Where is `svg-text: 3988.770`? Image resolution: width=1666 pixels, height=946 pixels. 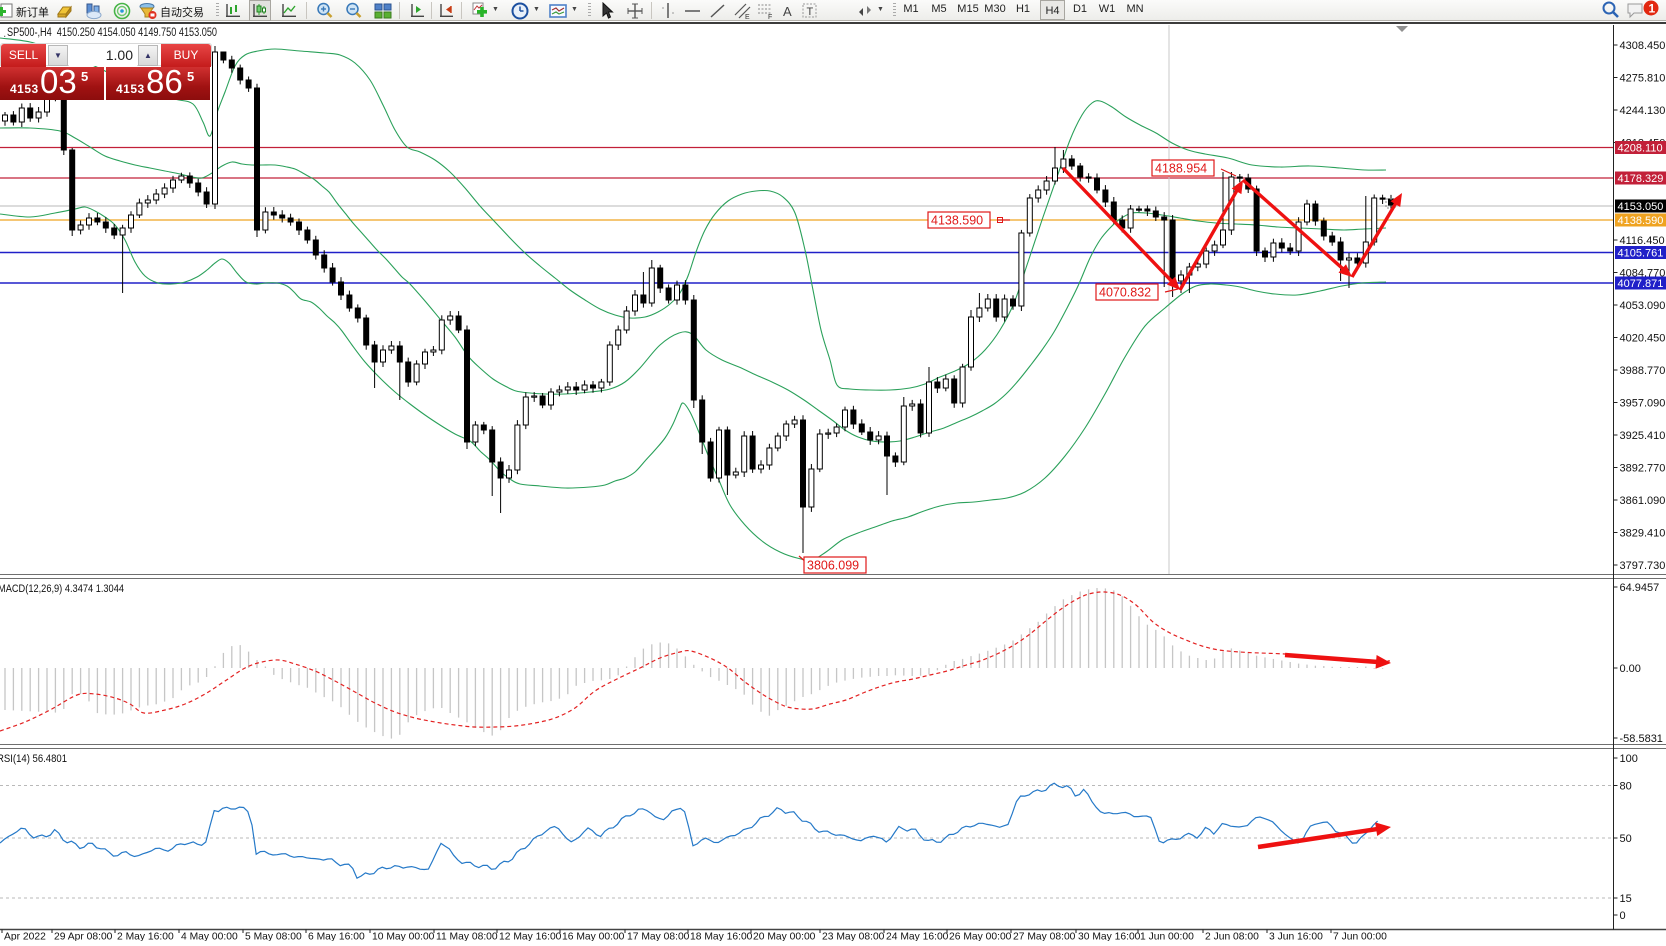 svg-text: 3988.770 is located at coordinates (1643, 371).